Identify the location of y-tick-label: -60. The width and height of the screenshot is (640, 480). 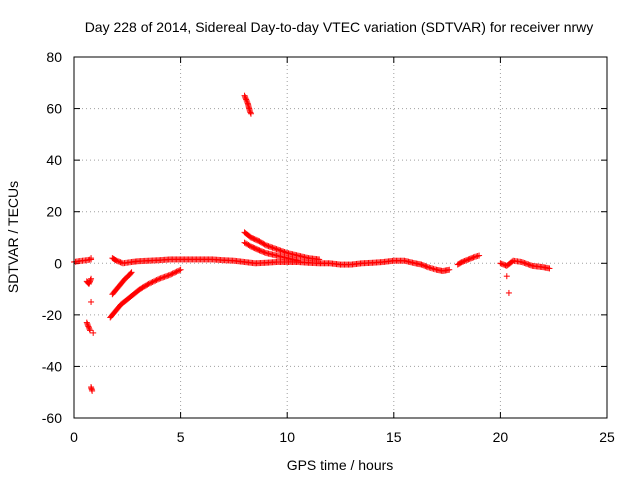
(52, 418).